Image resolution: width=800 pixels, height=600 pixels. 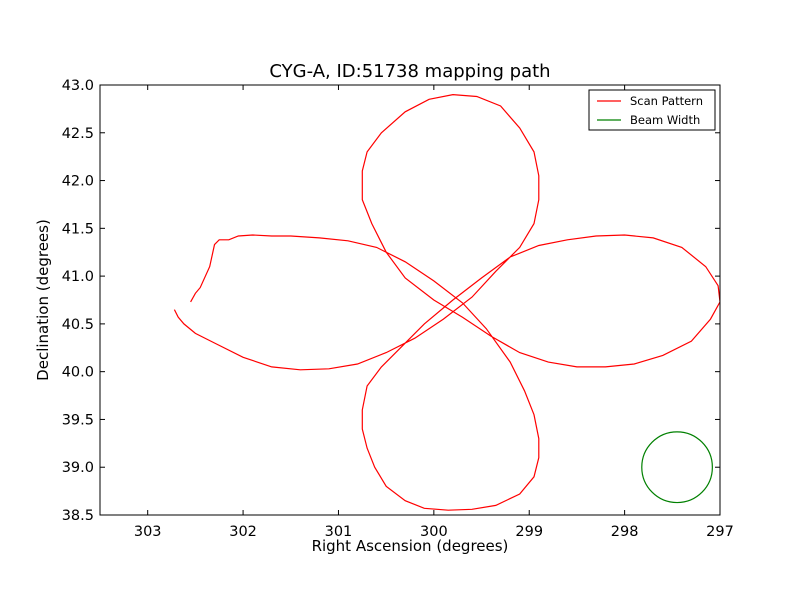 What do you see at coordinates (677, 467) in the screenshot?
I see `beam-width-circle` at bounding box center [677, 467].